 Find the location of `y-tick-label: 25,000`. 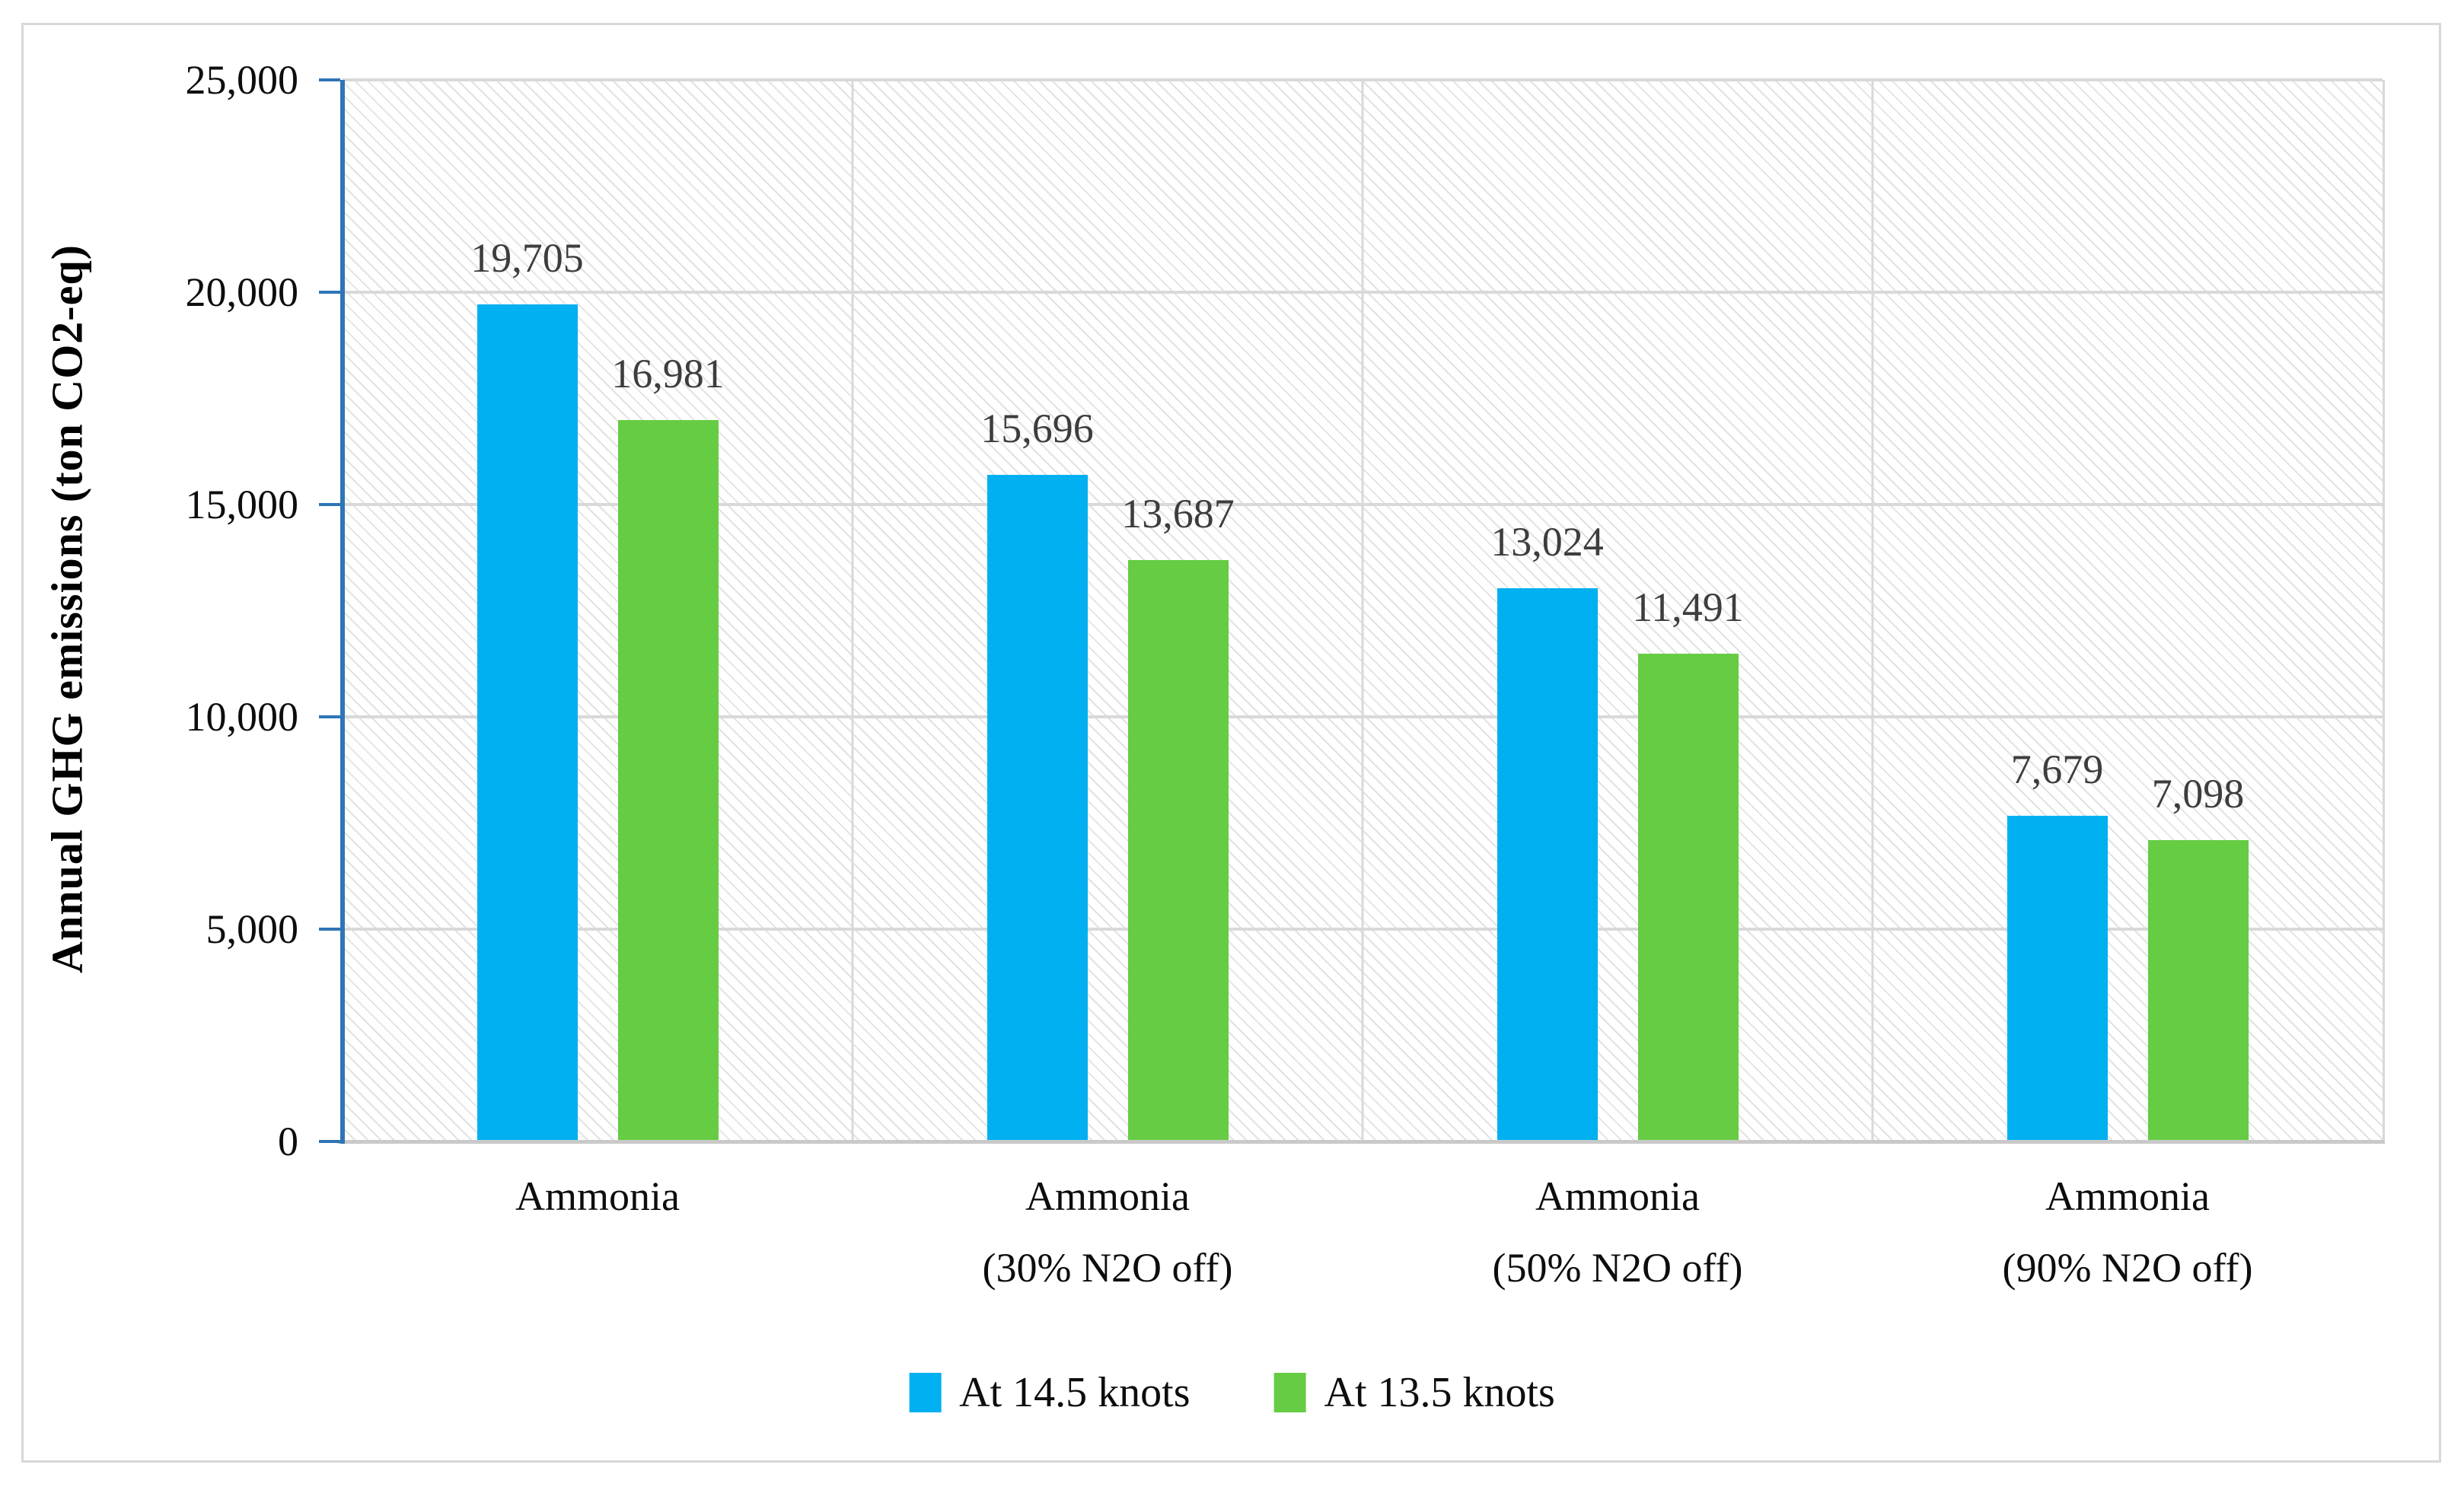

y-tick-label: 25,000 is located at coordinates (242, 80).